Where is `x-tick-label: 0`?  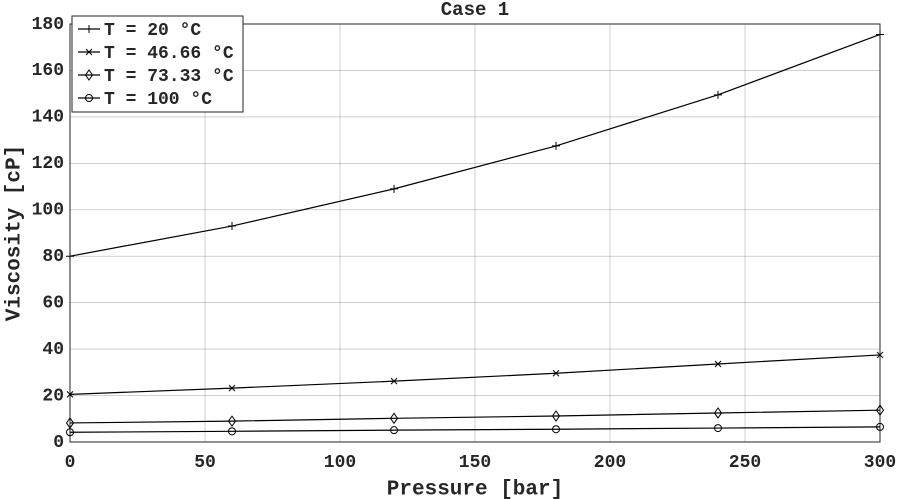
x-tick-label: 0 is located at coordinates (70, 463).